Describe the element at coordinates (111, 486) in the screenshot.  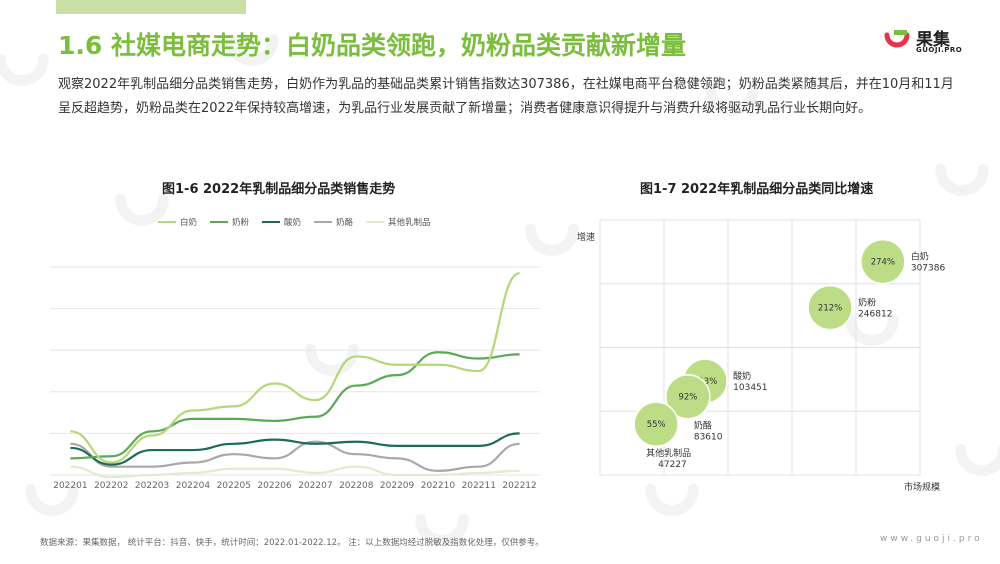
I see `x-tick-label: 202202` at that location.